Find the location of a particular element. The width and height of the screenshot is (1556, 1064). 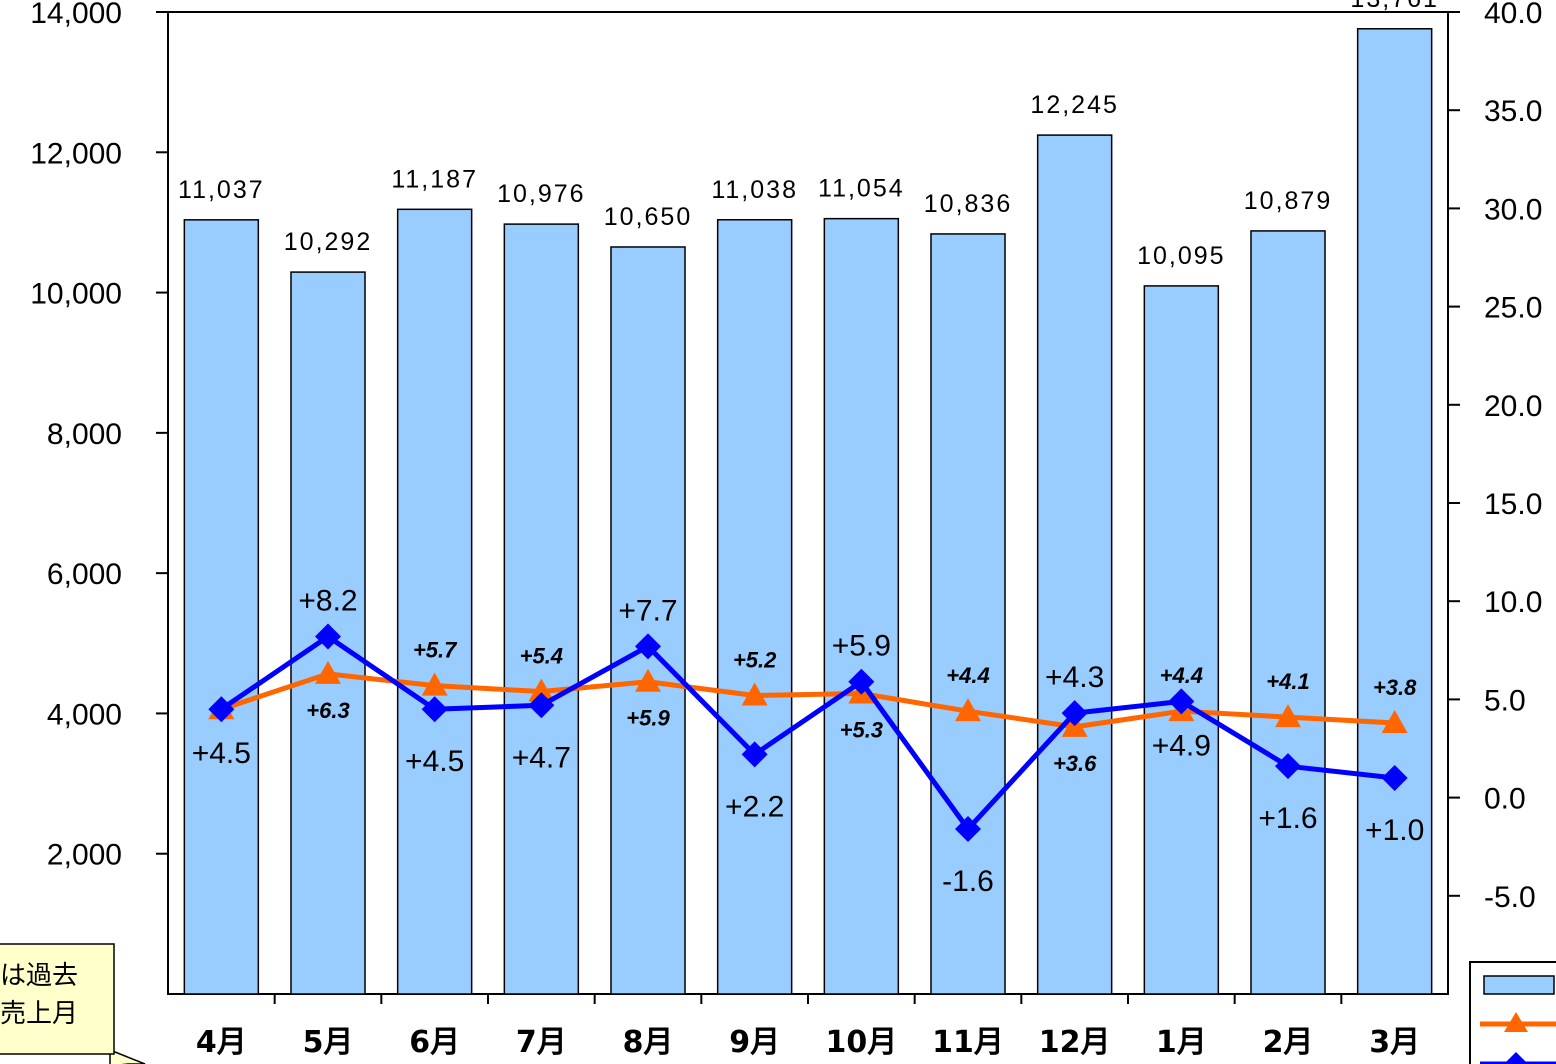

blue-label-9: +4.9 is located at coordinates (1181, 745).